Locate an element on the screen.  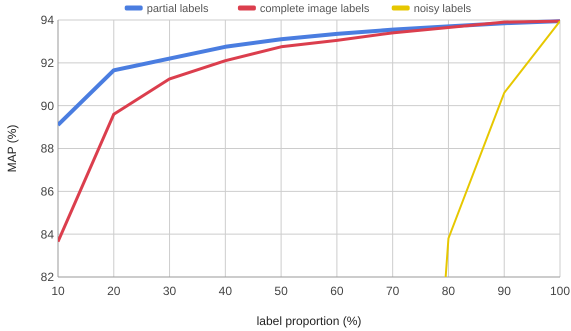
x-tick-label: 50 is located at coordinates (281, 291).